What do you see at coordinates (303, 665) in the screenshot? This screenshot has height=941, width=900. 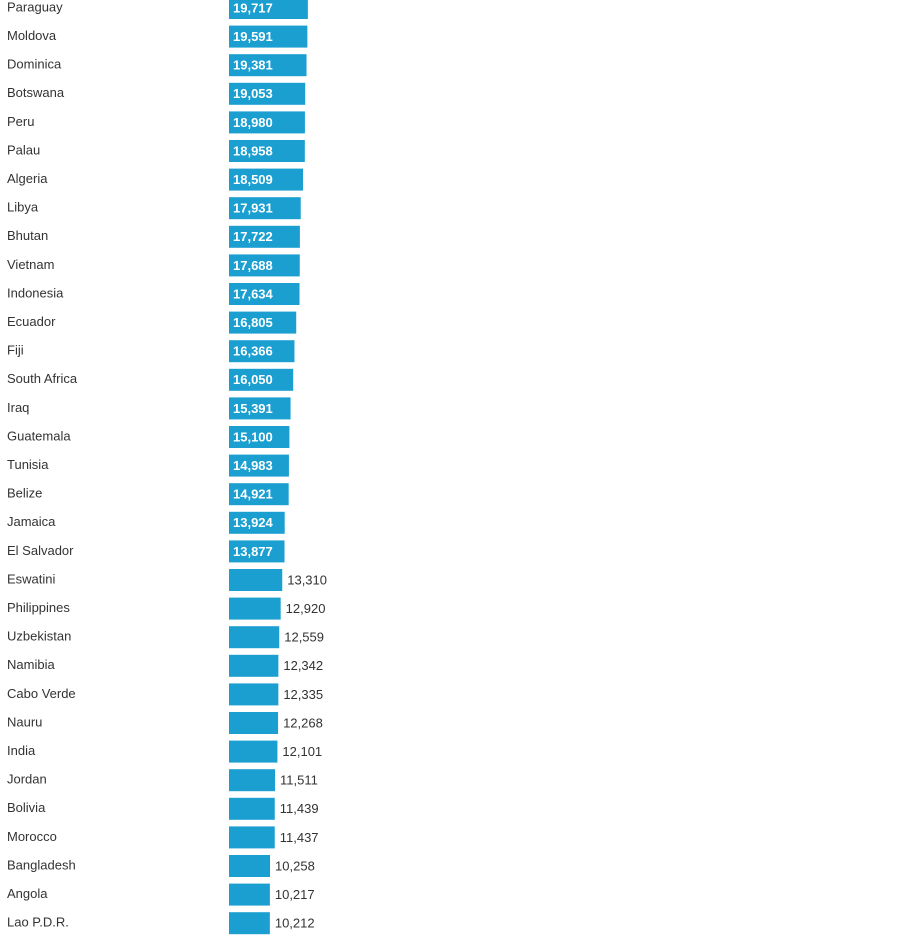 I see `value-label: 12,342` at bounding box center [303, 665].